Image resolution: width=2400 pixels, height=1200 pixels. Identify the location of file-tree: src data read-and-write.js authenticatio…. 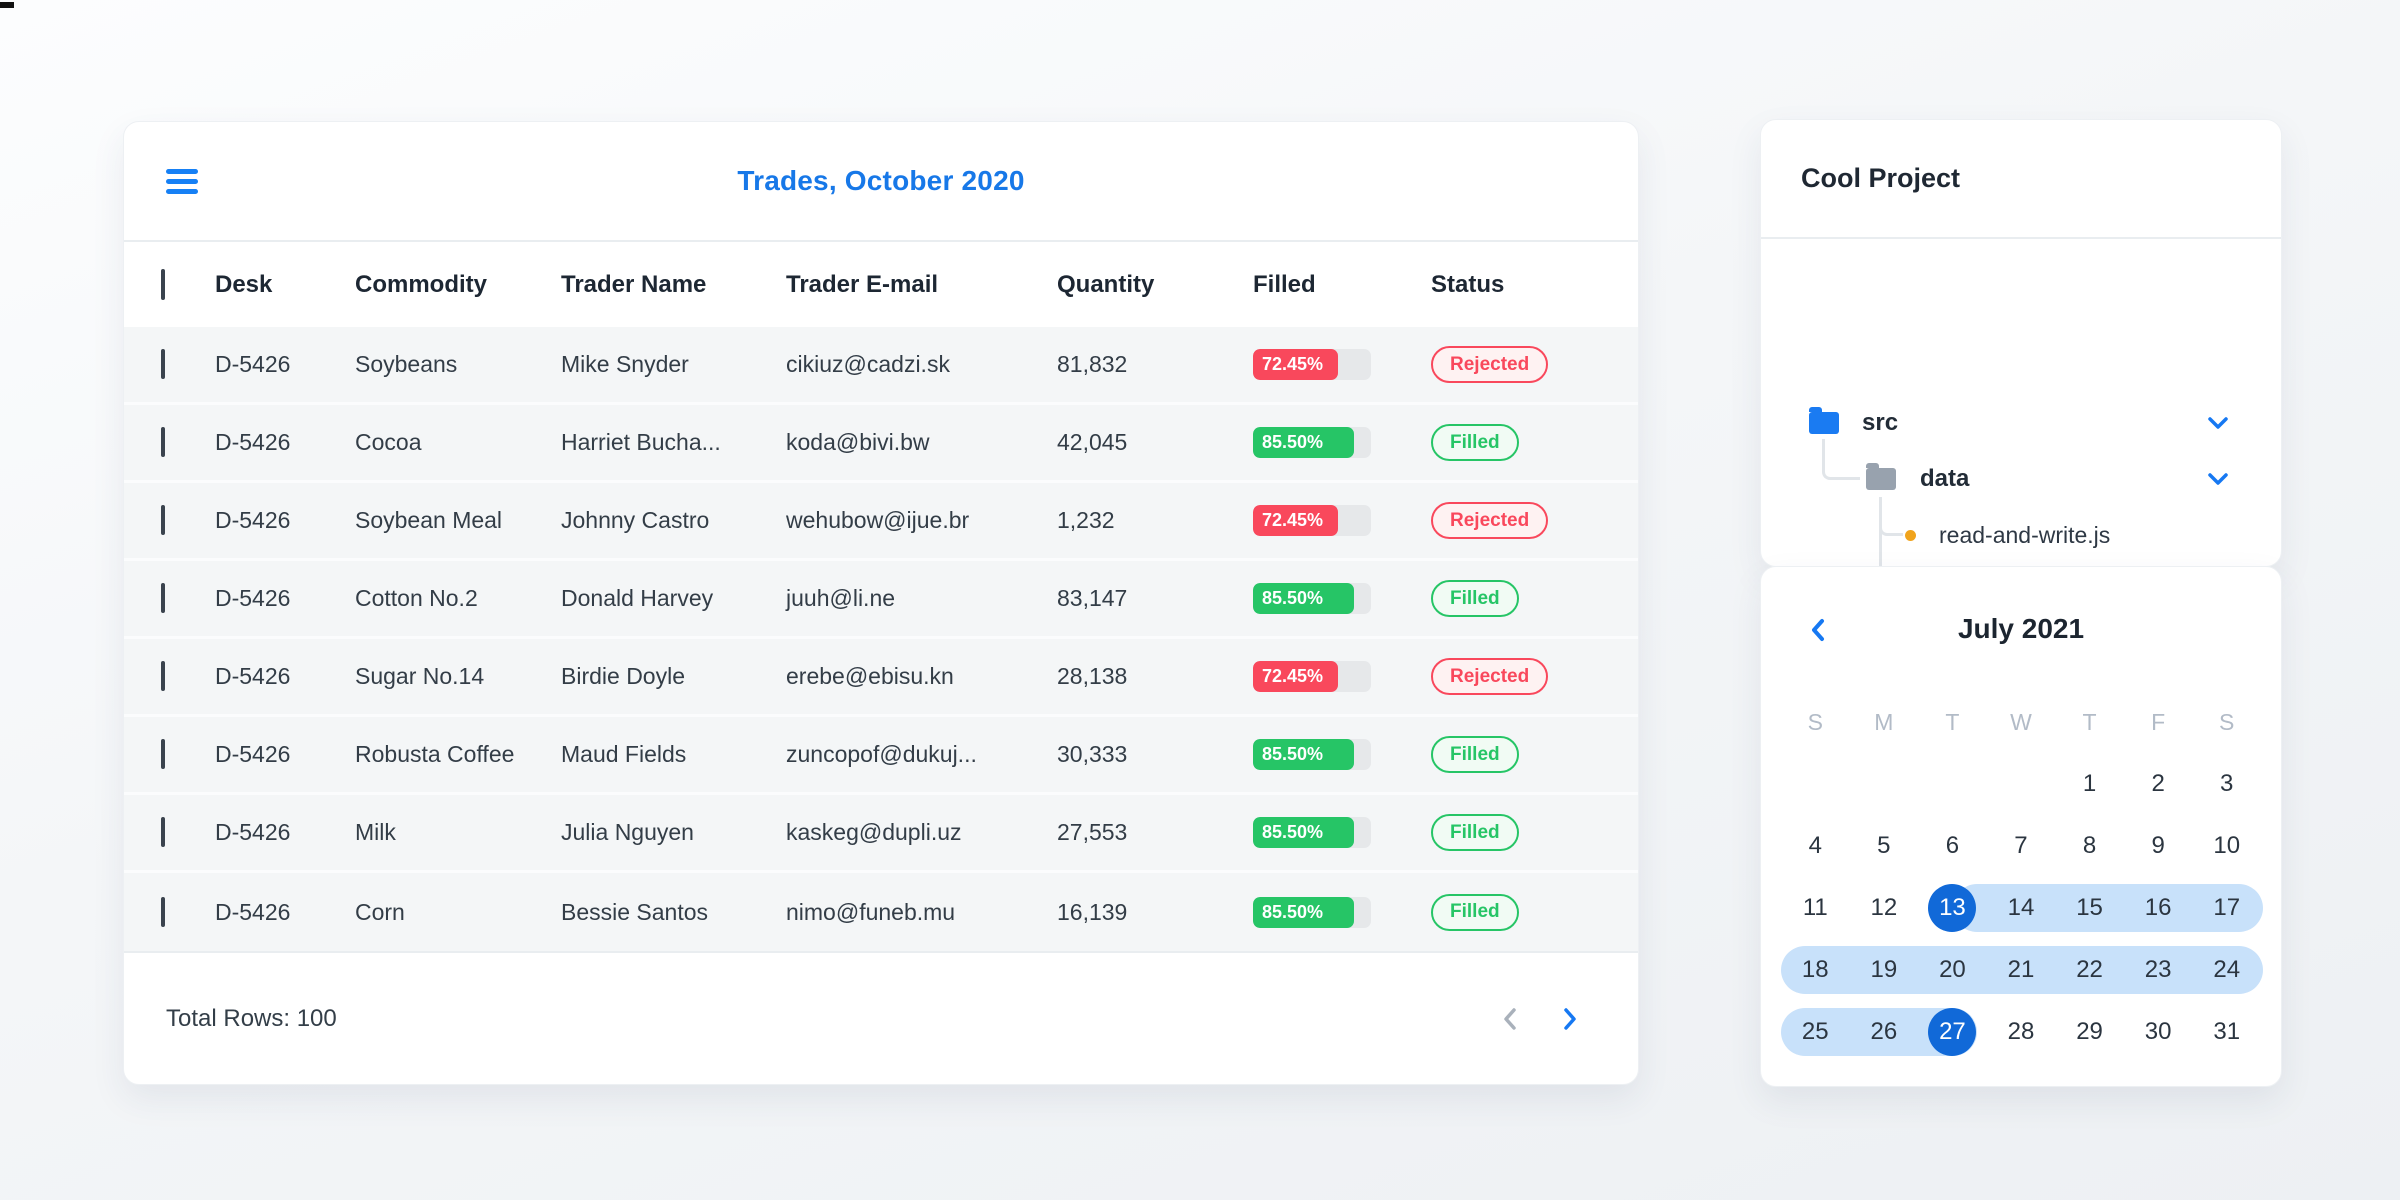
(2021, 422).